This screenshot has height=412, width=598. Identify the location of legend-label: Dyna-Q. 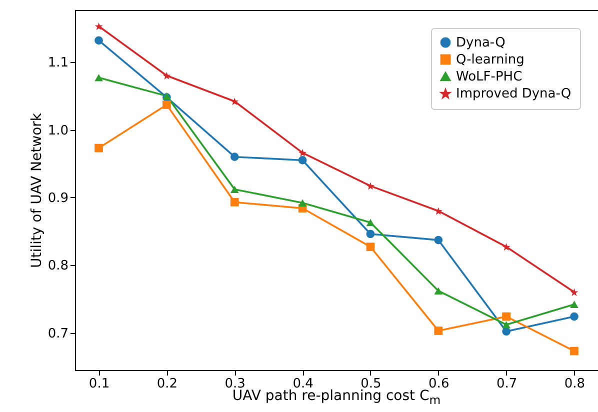
(481, 43).